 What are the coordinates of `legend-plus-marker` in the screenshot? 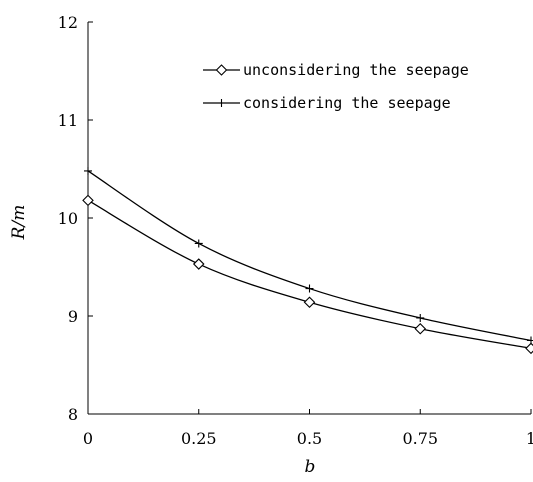 It's located at (221, 103).